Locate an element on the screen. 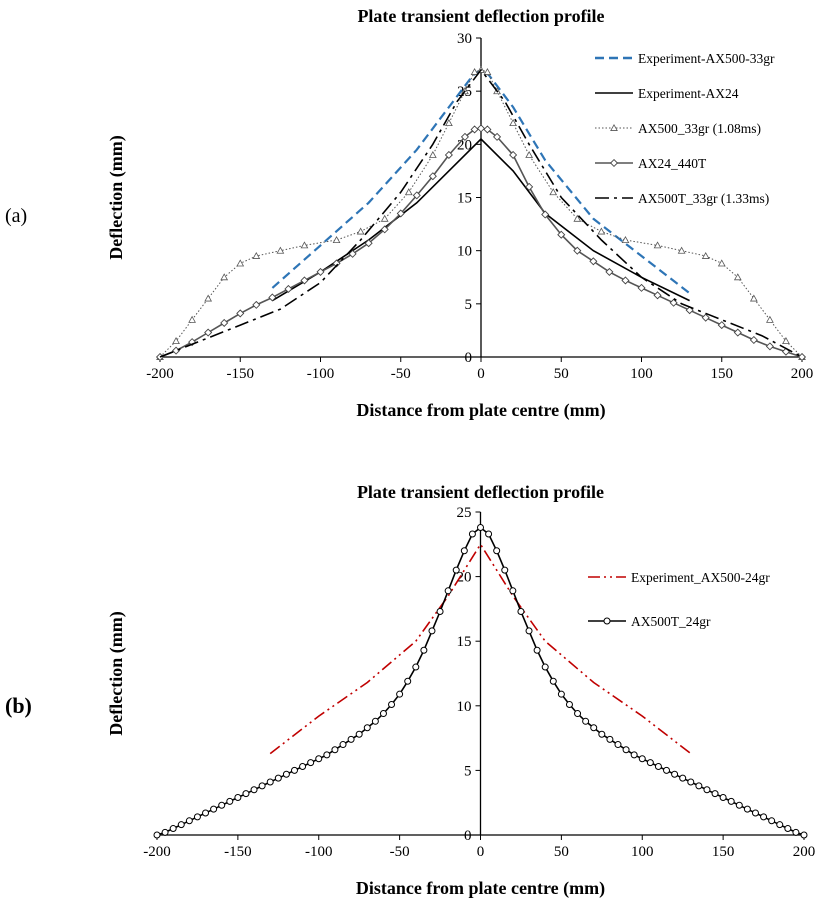 This screenshot has width=825, height=906. legend-item: AX500T_33gr (1.33ms) is located at coordinates (682, 198).